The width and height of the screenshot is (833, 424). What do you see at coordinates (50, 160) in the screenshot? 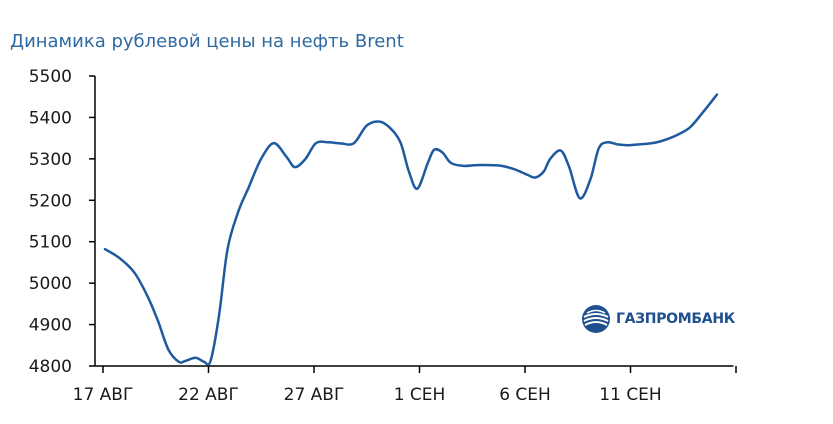
I see `y-tick-label: 5300` at bounding box center [50, 160].